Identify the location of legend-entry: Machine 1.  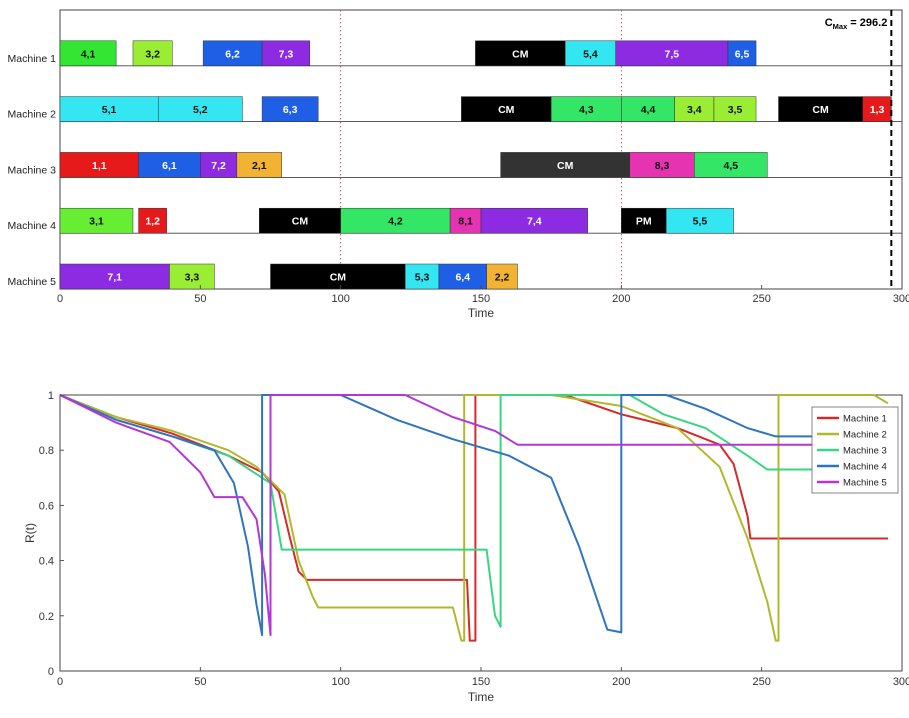
(865, 419).